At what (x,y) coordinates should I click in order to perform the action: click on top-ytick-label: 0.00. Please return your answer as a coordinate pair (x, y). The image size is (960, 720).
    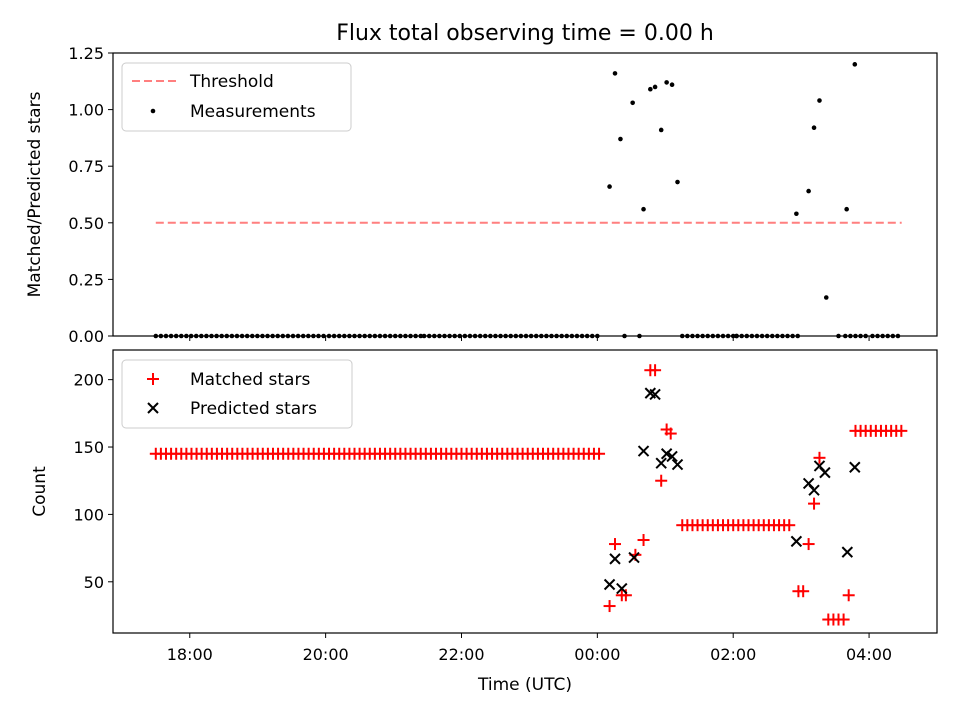
    Looking at the image, I should click on (86, 336).